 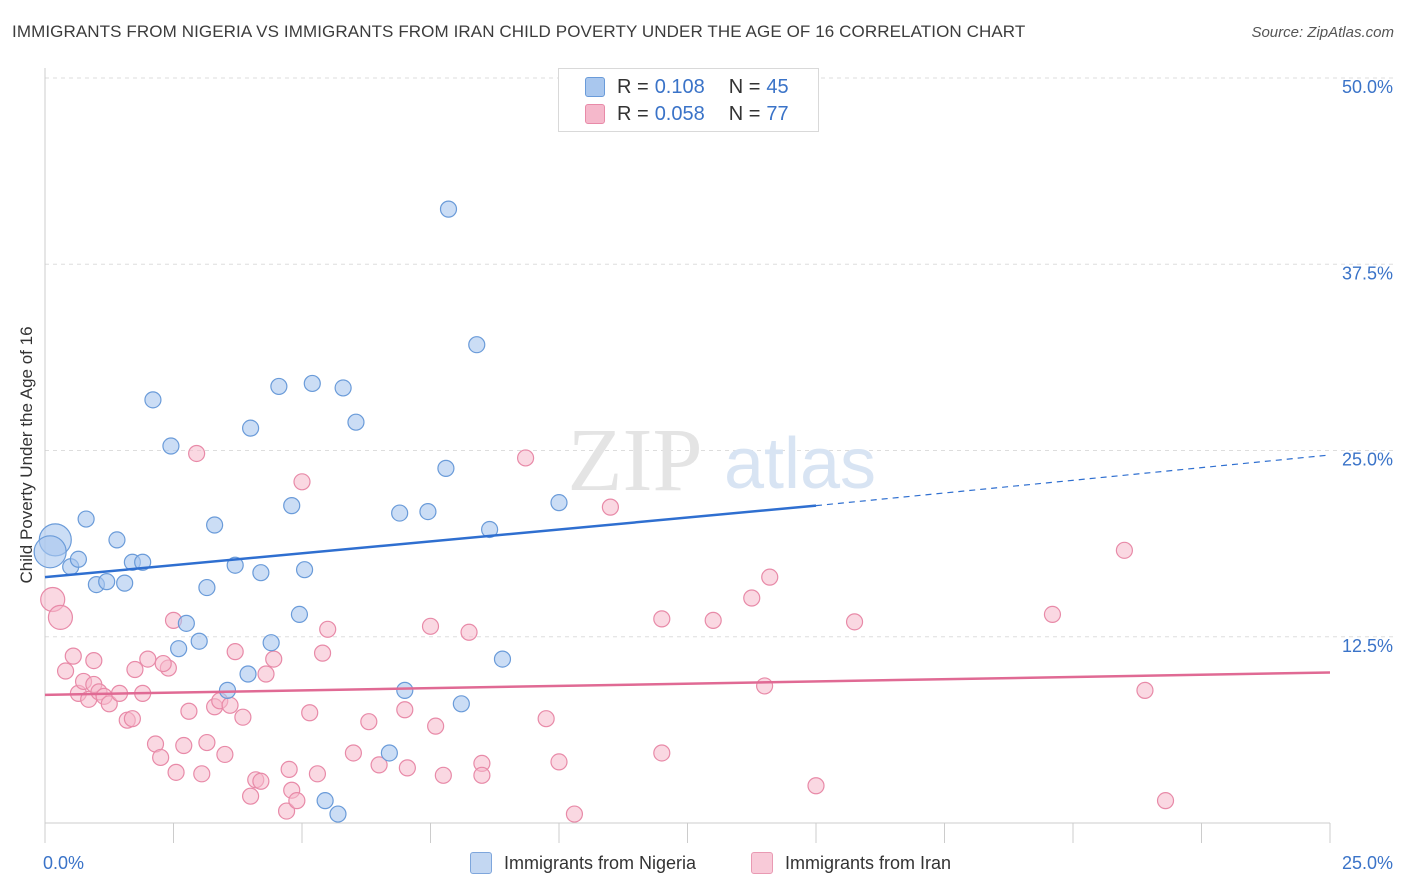 What do you see at coordinates (1367, 273) in the screenshot?
I see `y-tick-label: 37.5%` at bounding box center [1367, 273].